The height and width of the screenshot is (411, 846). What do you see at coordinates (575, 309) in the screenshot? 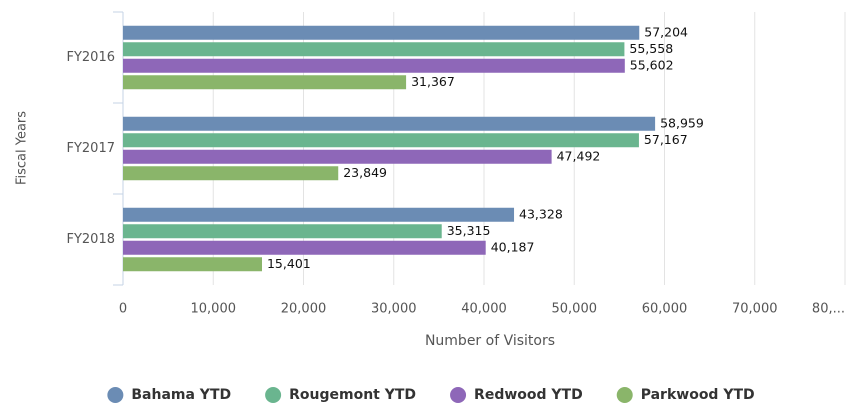
I see `x-tick-label: 50,000` at bounding box center [575, 309].